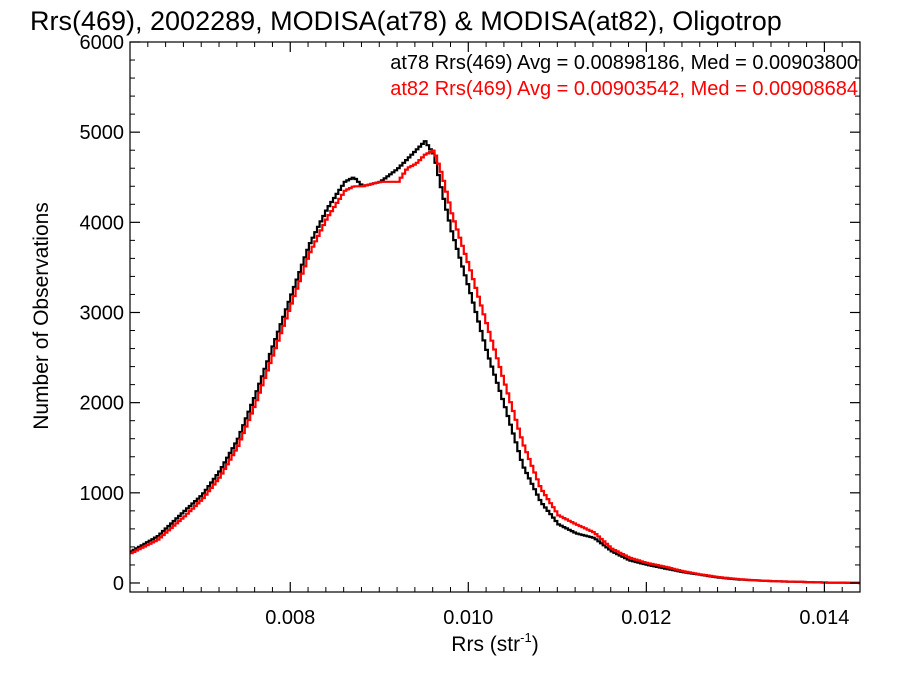 This screenshot has height=675, width=900. What do you see at coordinates (557, 618) in the screenshot?
I see `x-tick-labels: 0.008 0.010 0.012 0.014` at bounding box center [557, 618].